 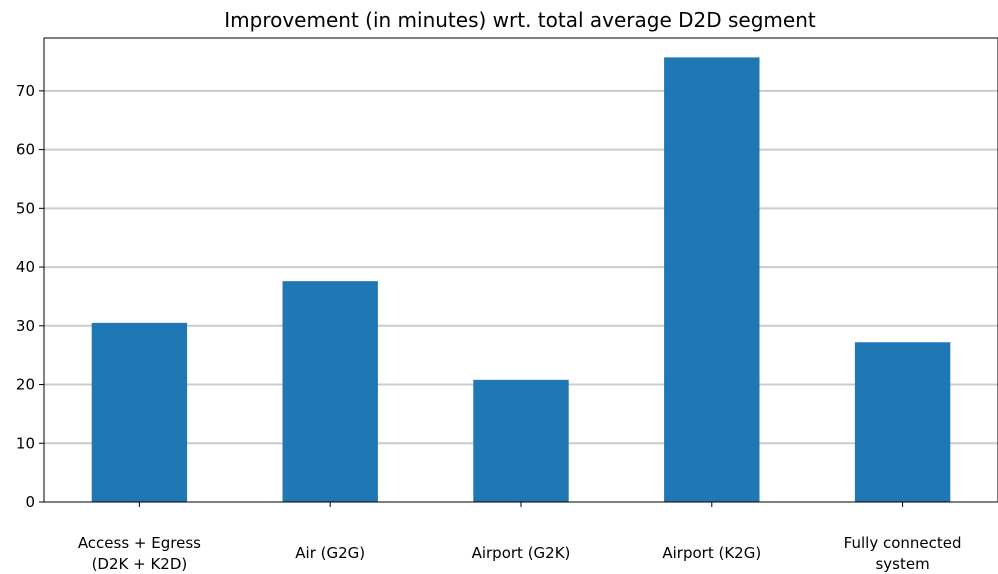 What do you see at coordinates (25, 443) in the screenshot?
I see `y-tick-label: 10` at bounding box center [25, 443].